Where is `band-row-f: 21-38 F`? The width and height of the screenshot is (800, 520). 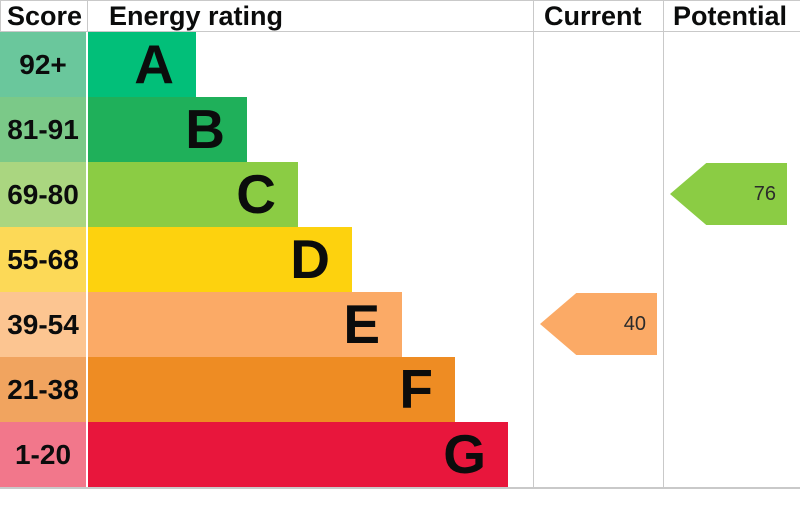
band-row-f: 21-38 F is located at coordinates (400, 389).